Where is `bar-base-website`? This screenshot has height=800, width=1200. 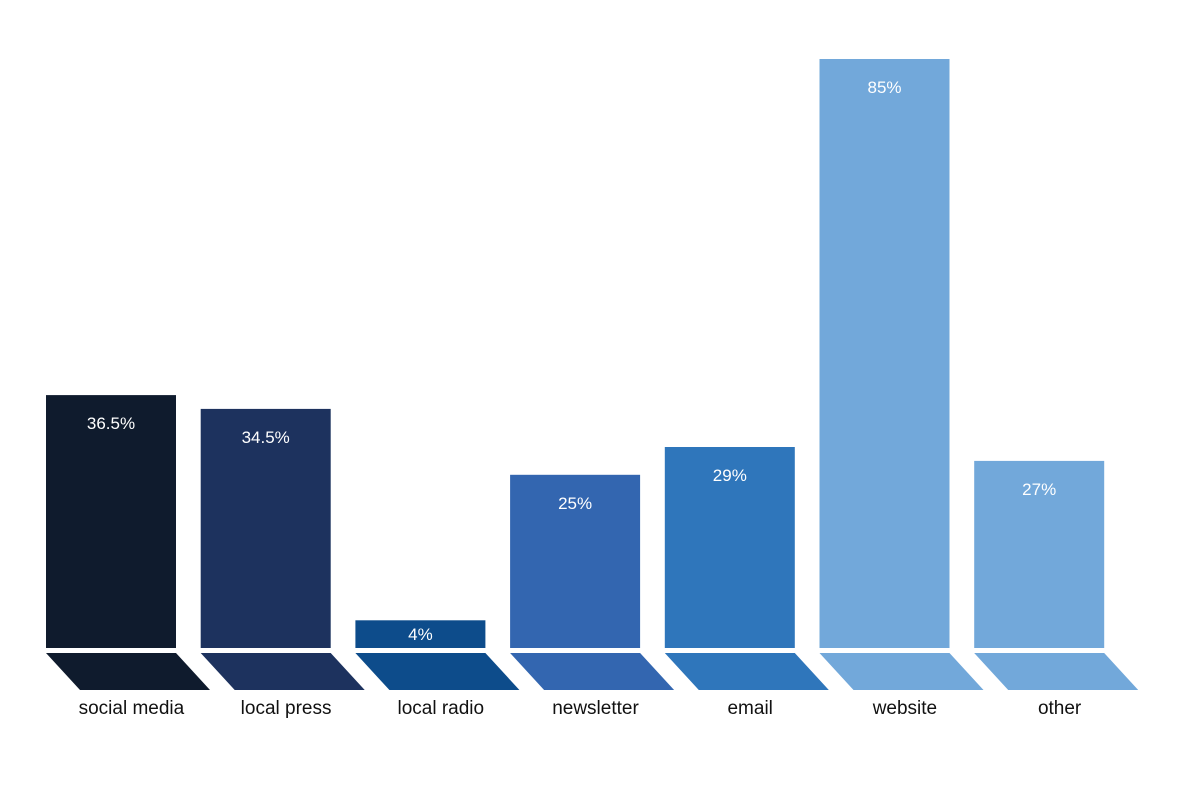 bar-base-website is located at coordinates (901, 671).